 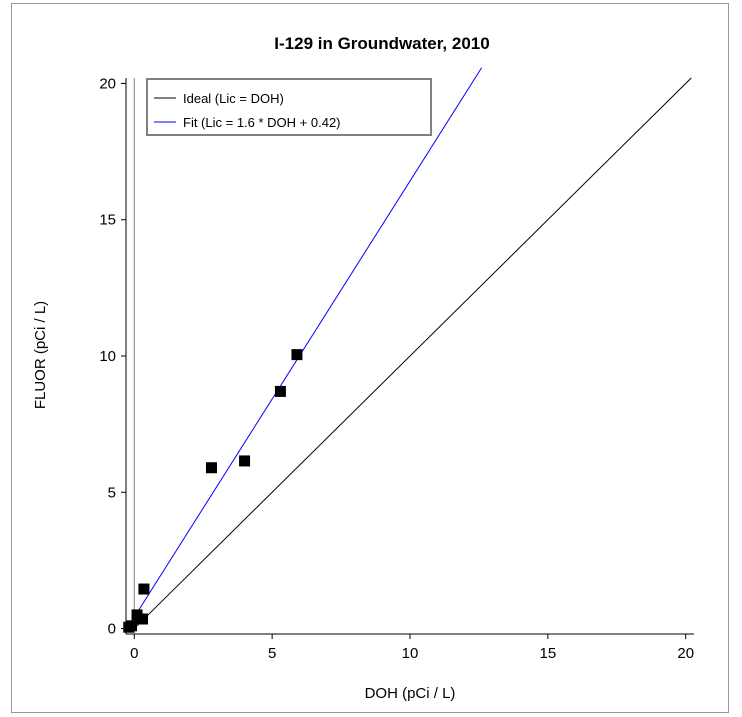 What do you see at coordinates (107, 220) in the screenshot?
I see `y-tick-label: 15` at bounding box center [107, 220].